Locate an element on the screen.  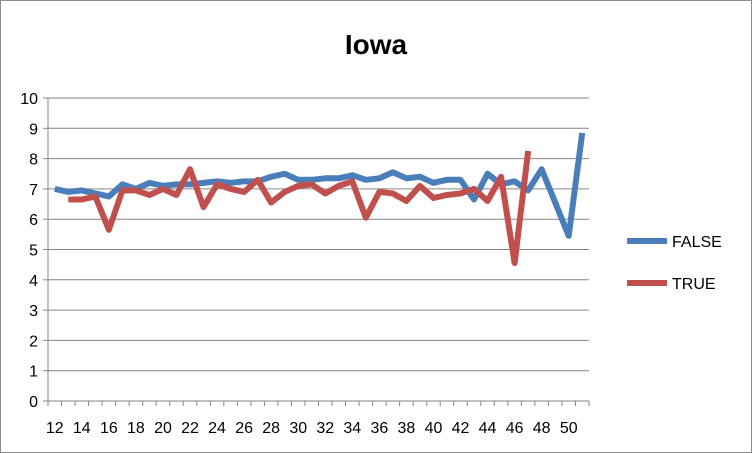
x-tick-label: 12 is located at coordinates (55, 428).